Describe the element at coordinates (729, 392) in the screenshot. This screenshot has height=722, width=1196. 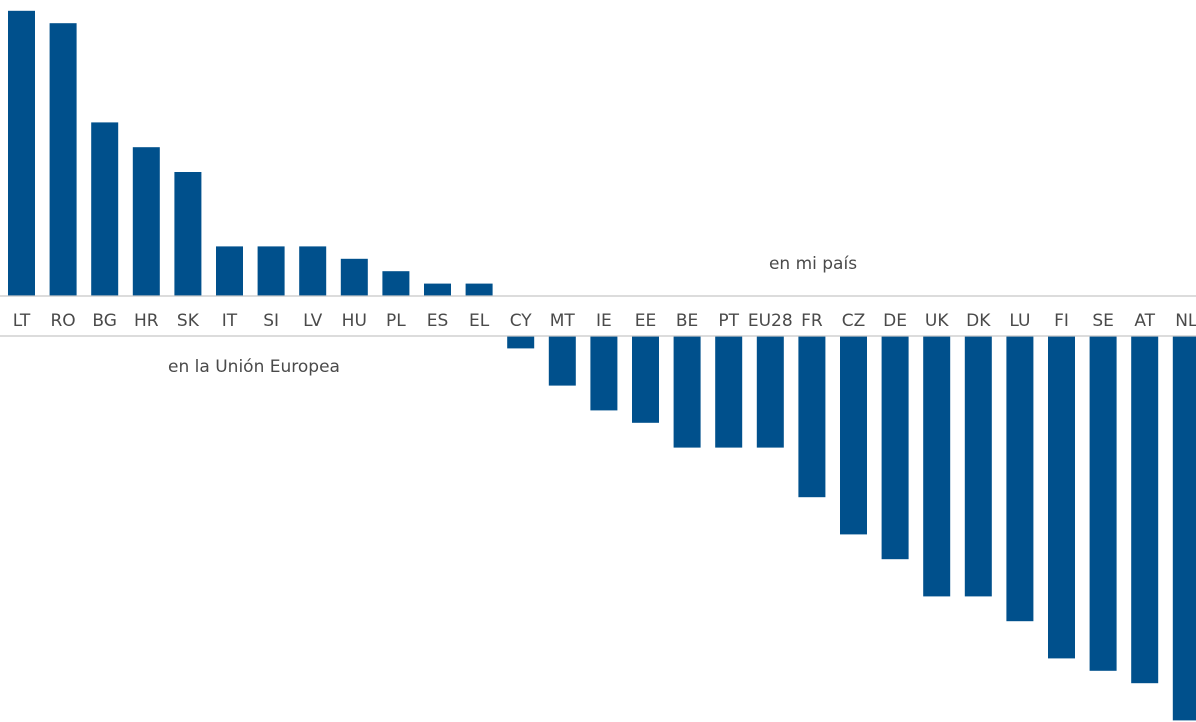
I see `bar-pt` at that location.